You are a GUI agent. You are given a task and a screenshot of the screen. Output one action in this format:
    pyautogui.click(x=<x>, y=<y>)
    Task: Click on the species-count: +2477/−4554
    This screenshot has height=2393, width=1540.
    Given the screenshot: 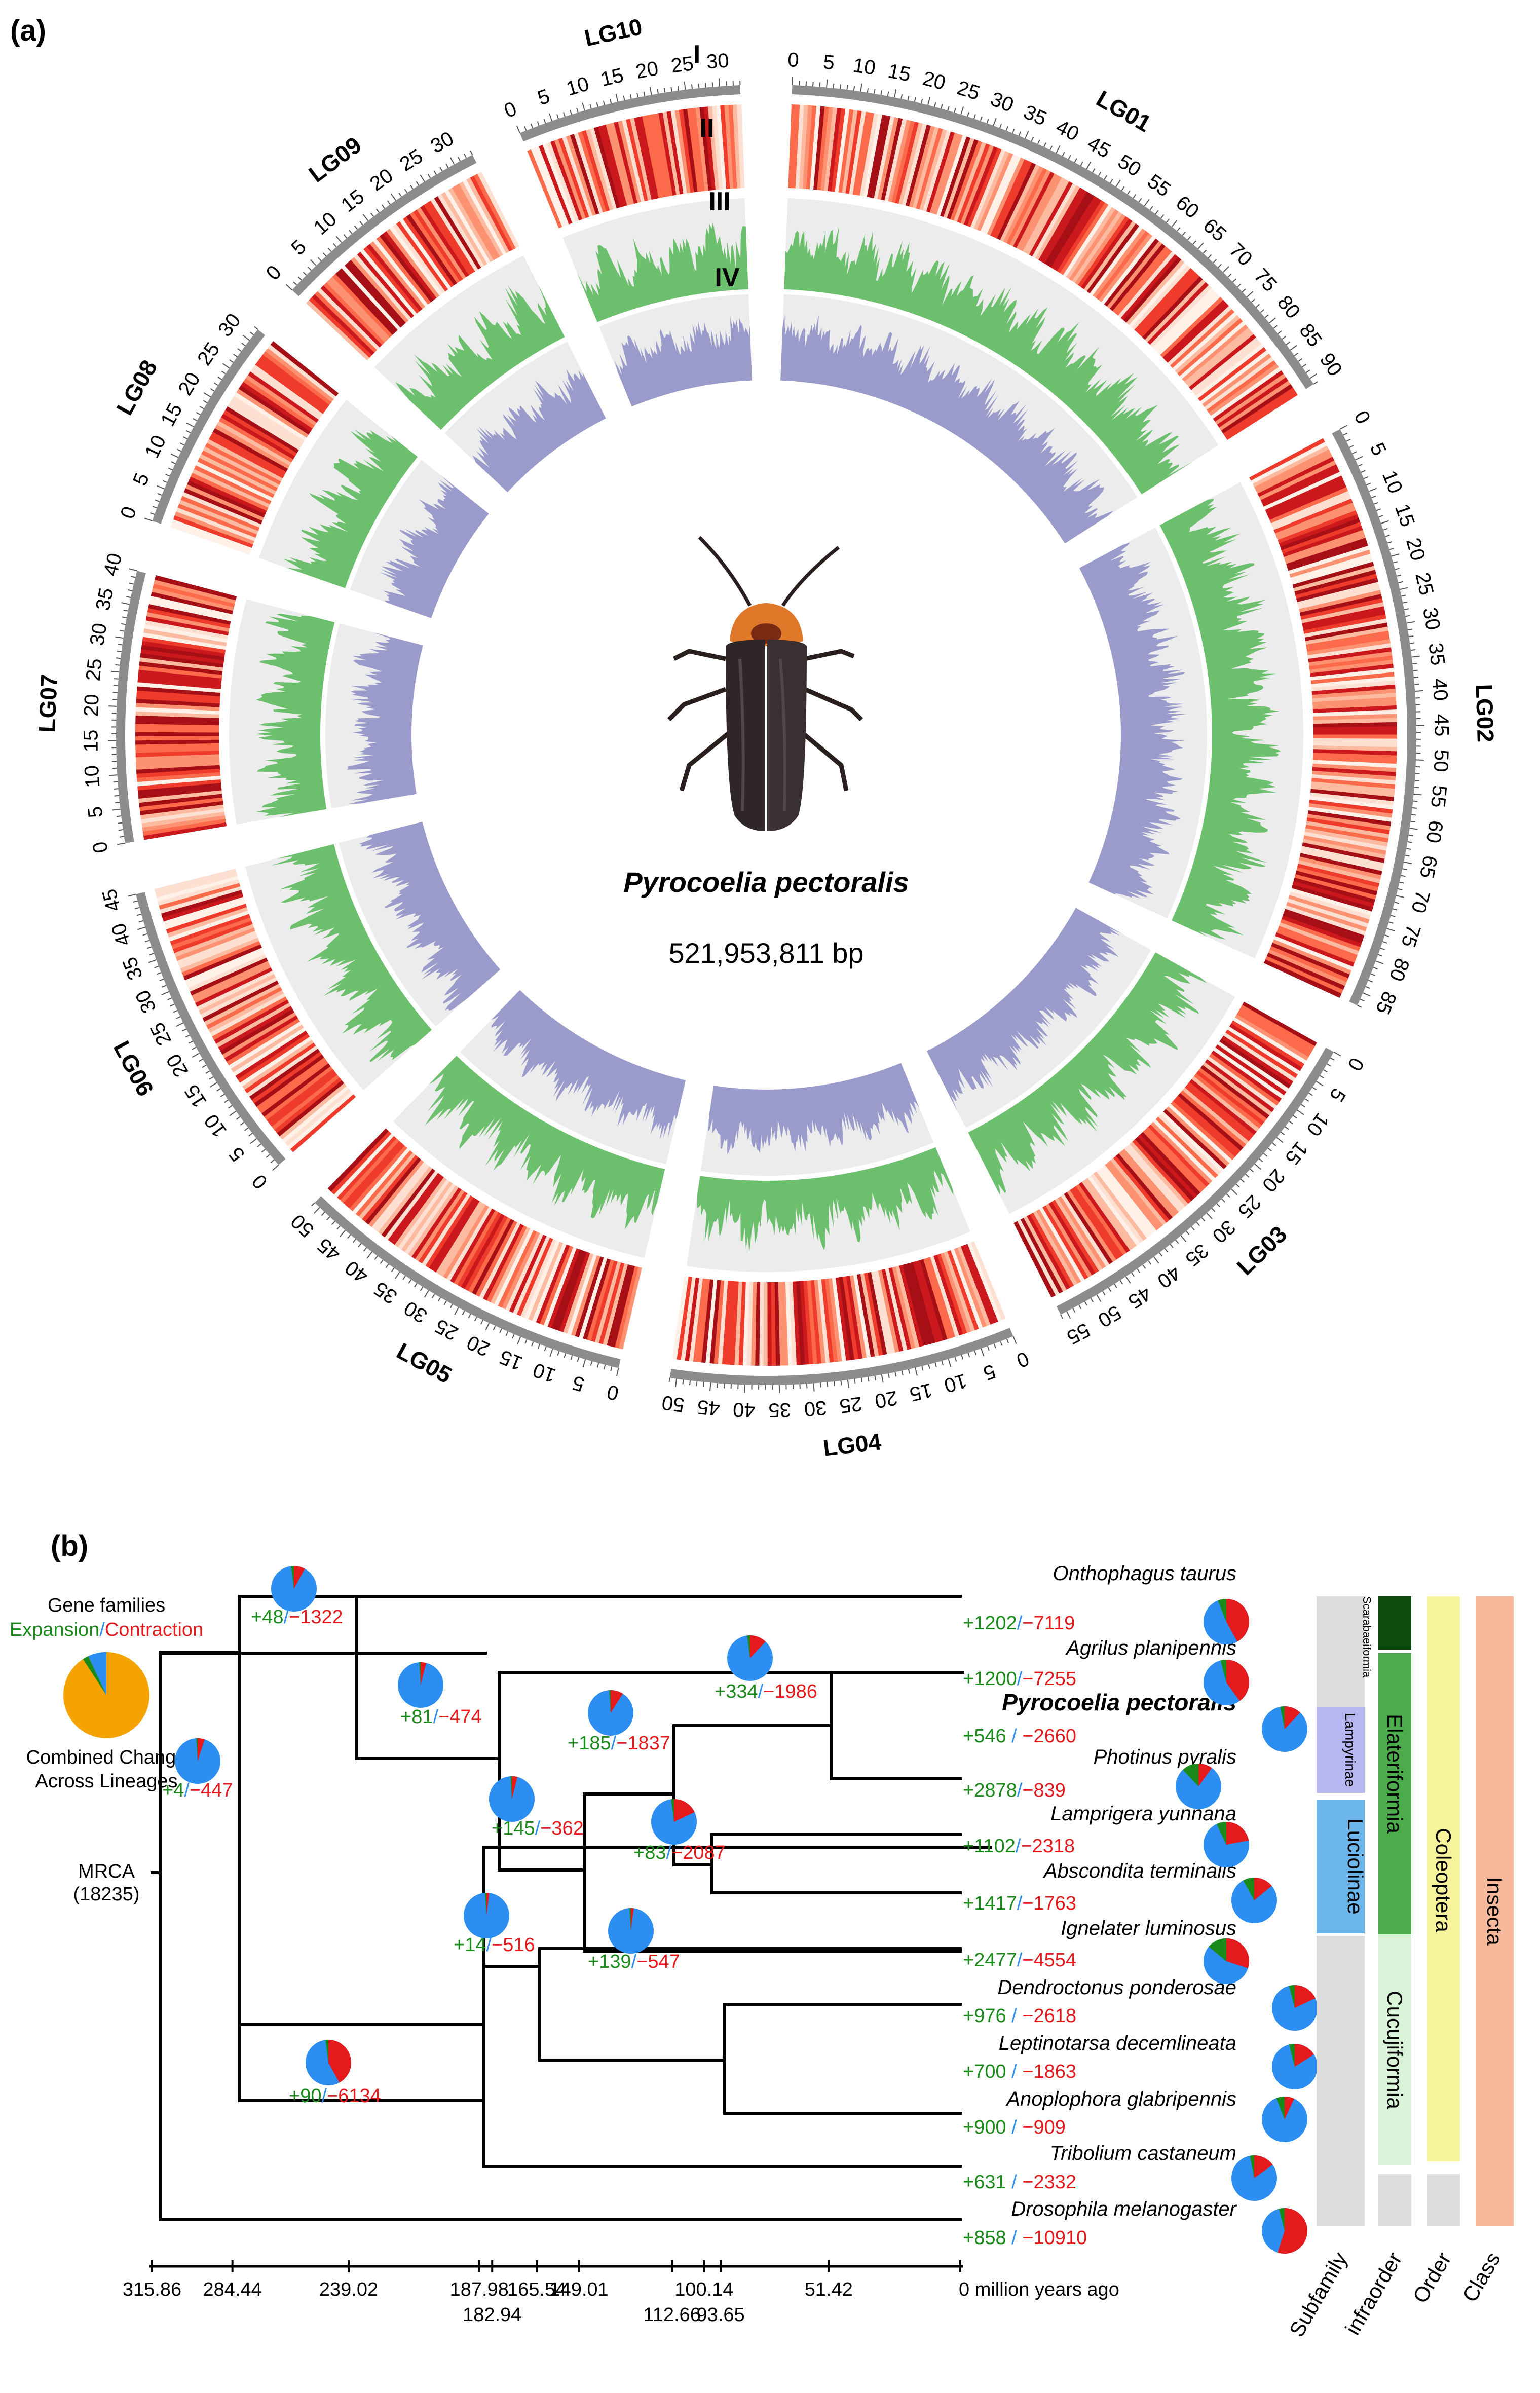 What is the action you would take?
    pyautogui.click(x=1020, y=1960)
    